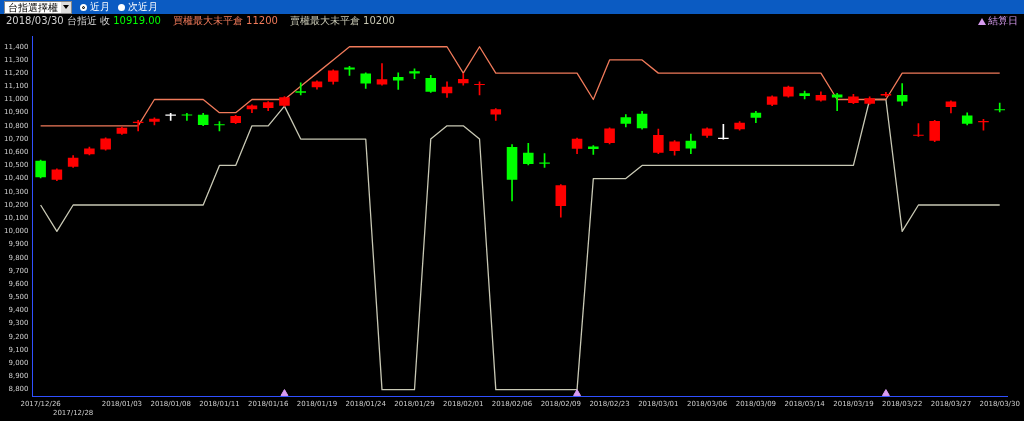 The width and height of the screenshot is (1024, 421). Describe the element at coordinates (342, 21) in the screenshot. I see `text: 賣權最大未平倉 10200` at that location.